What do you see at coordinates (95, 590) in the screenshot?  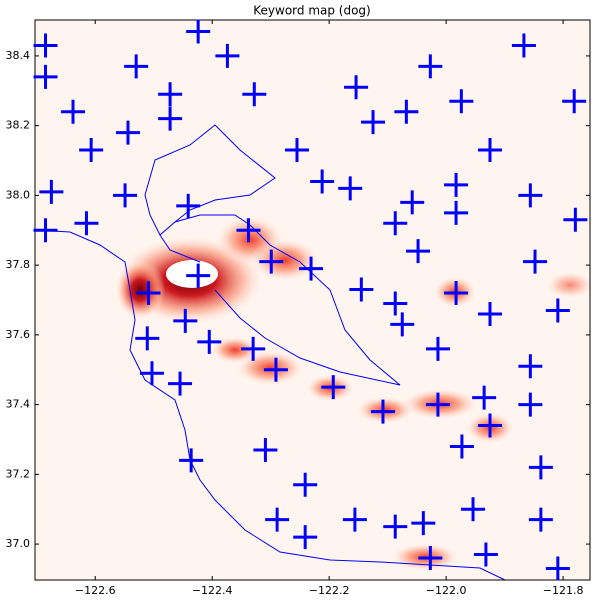 I see `x-tick-label: −122.6` at bounding box center [95, 590].